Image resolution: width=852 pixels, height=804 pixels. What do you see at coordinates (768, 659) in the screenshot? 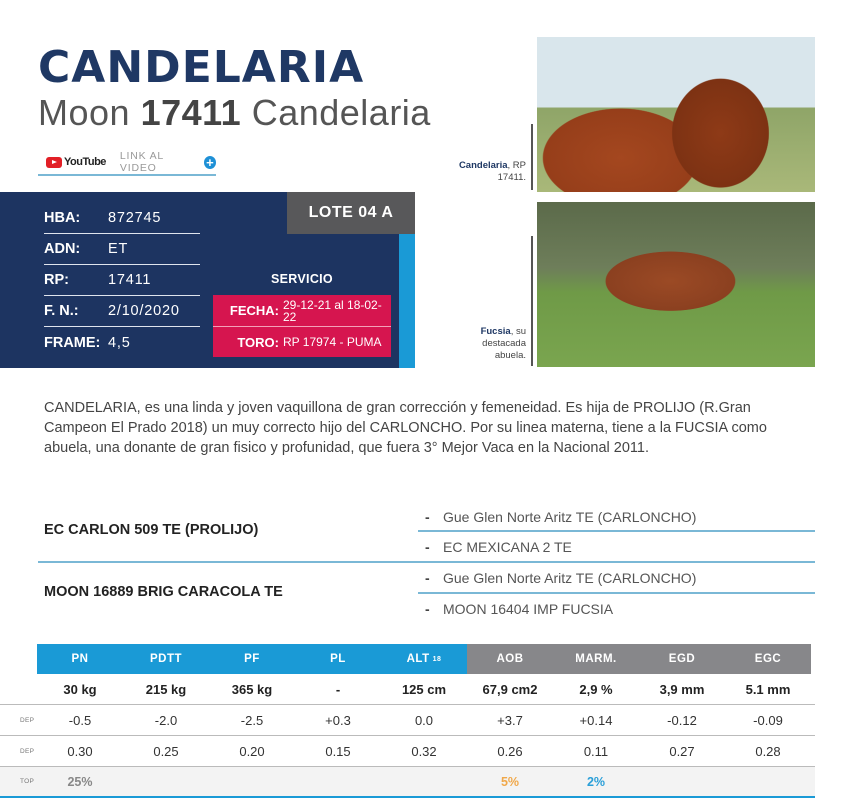
I see `col-egc: EGC` at bounding box center [768, 659].